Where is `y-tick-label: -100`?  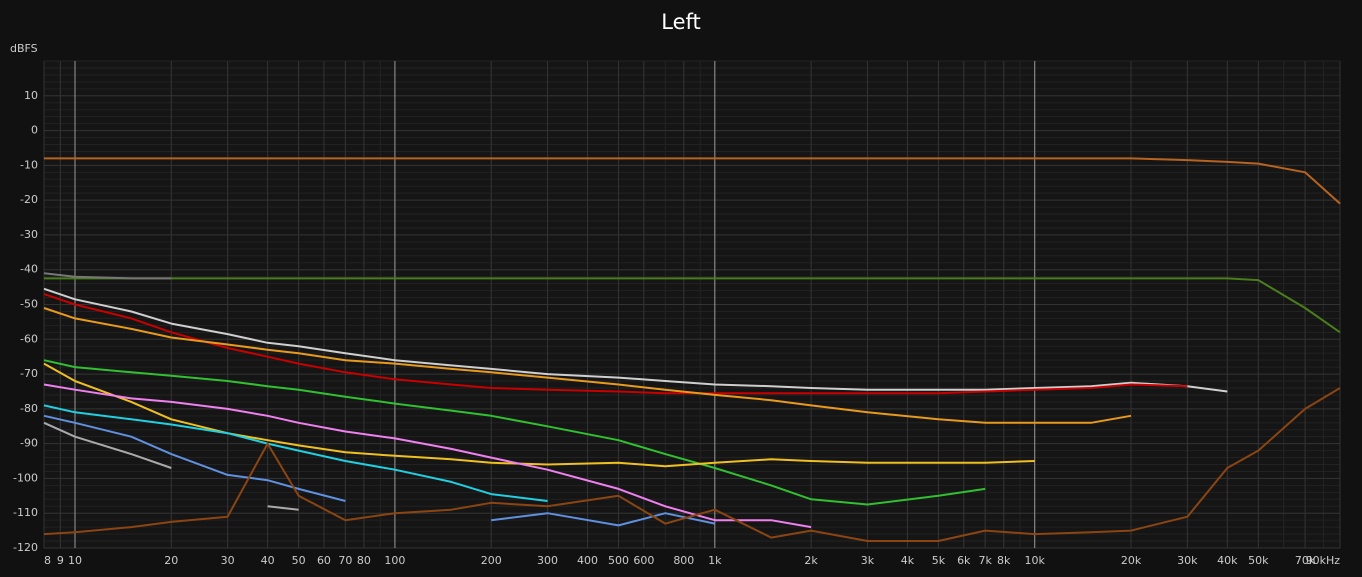 y-tick-label: -100 is located at coordinates (25, 477).